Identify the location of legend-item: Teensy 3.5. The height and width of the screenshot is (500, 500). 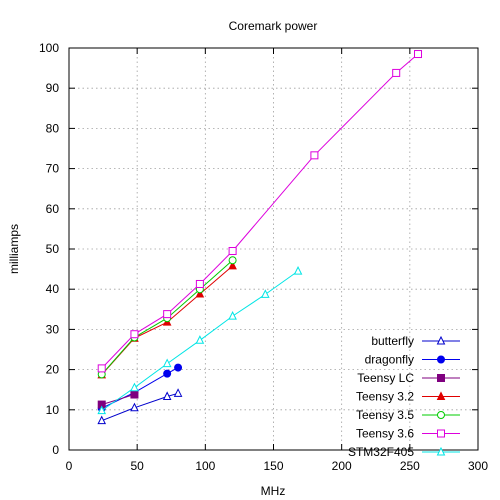
(408, 415).